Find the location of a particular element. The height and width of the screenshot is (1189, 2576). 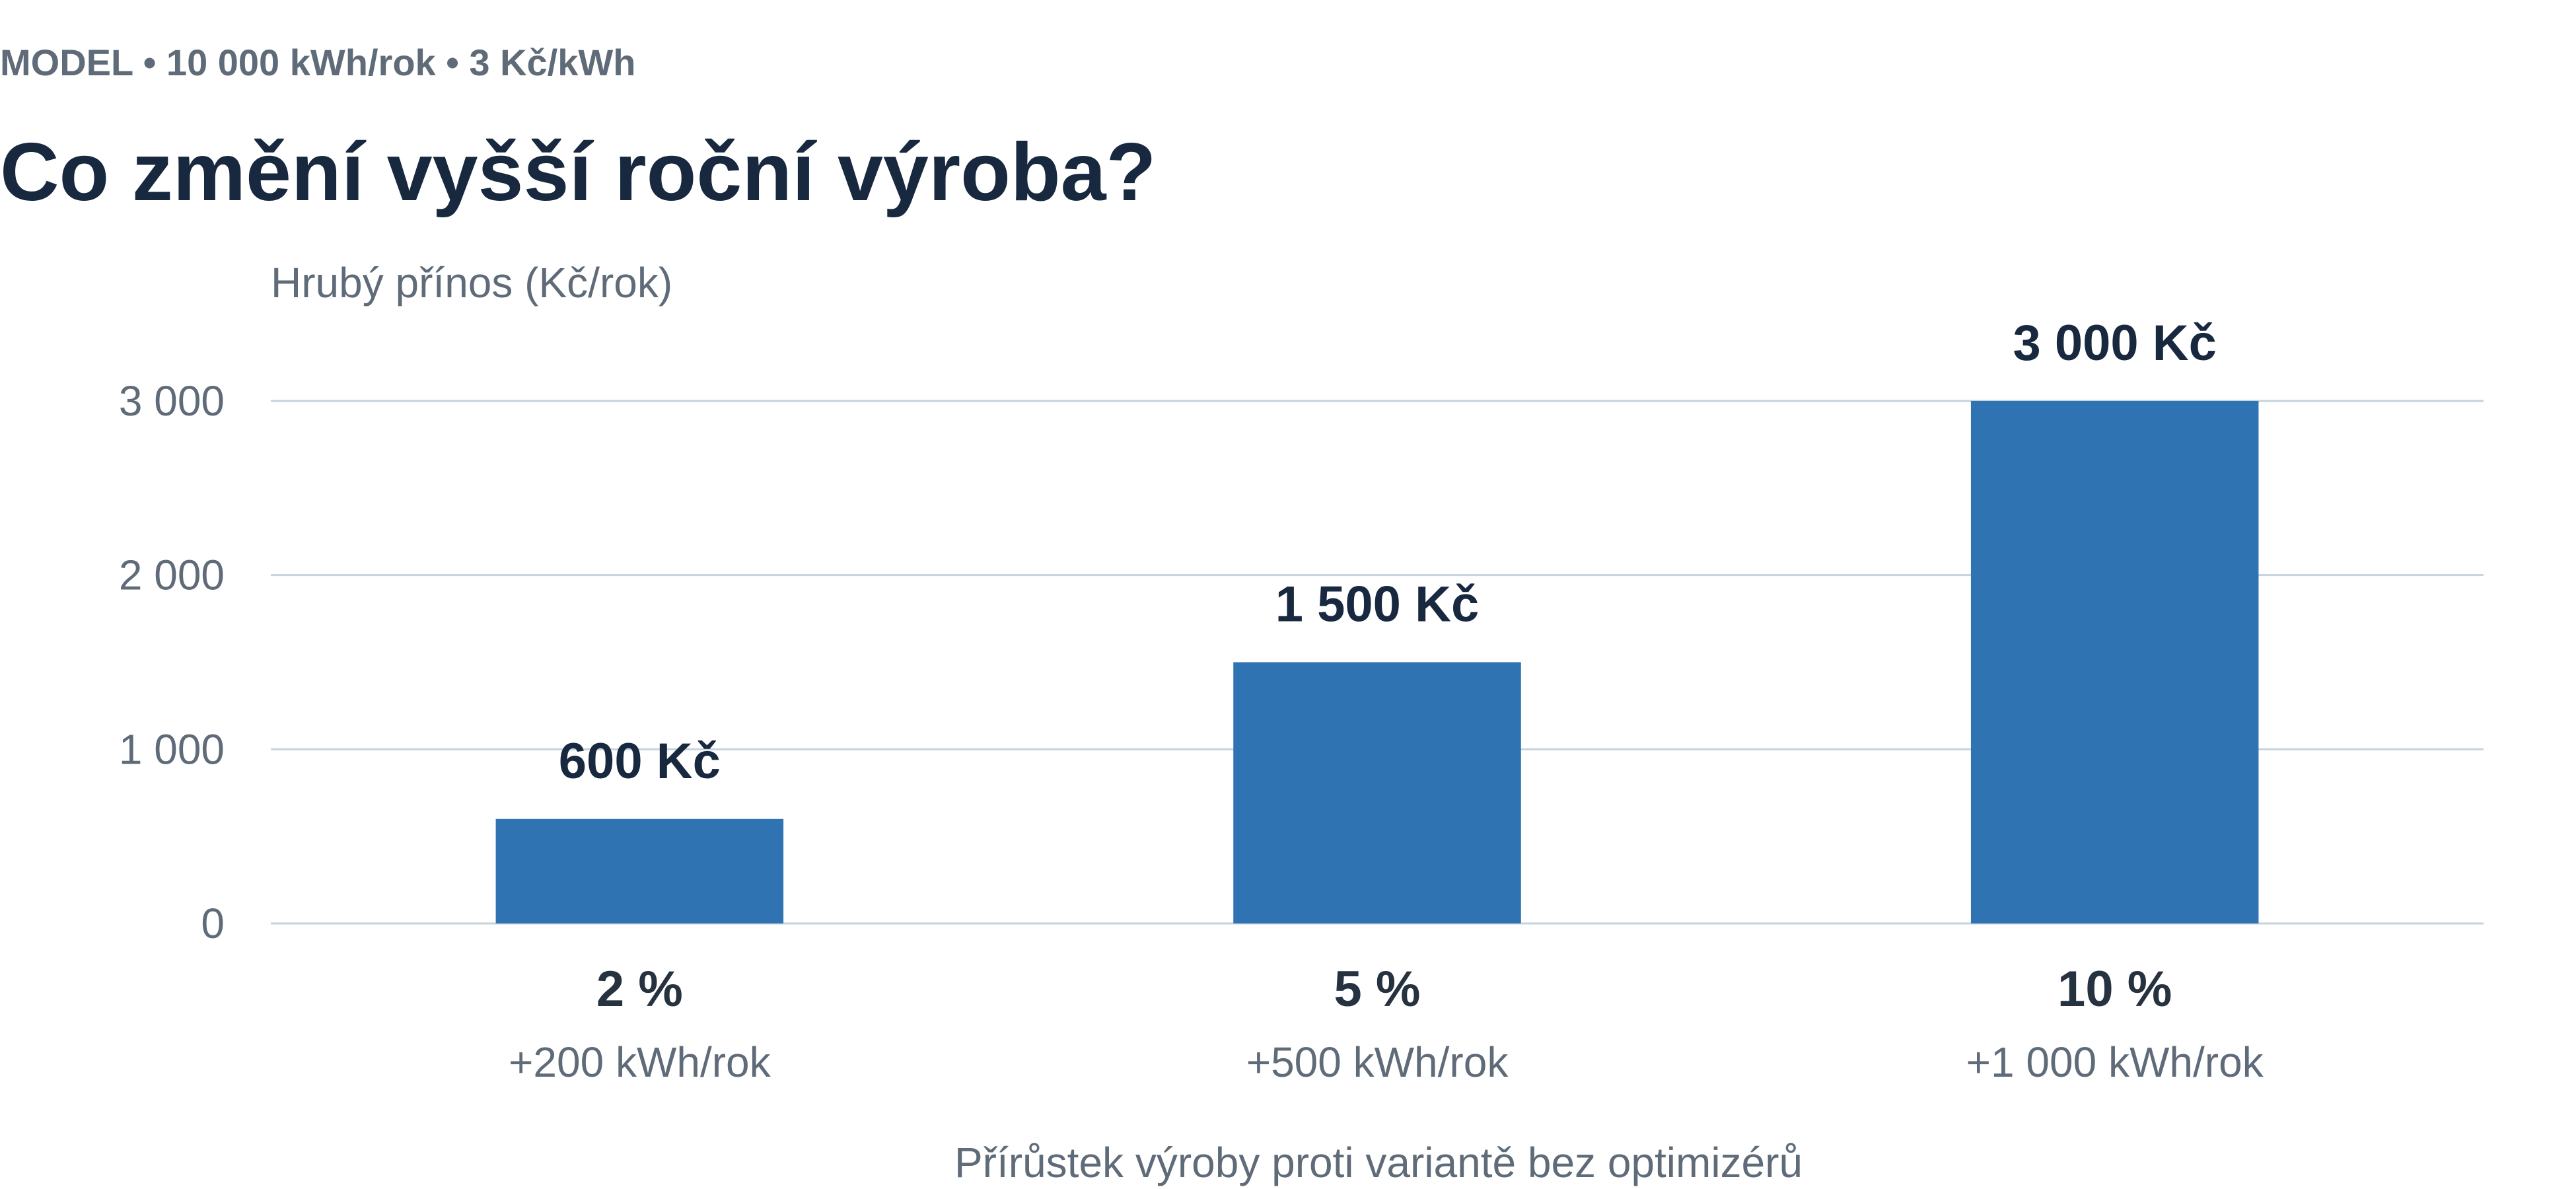

category-sublabel: +500 kWh/rok is located at coordinates (1377, 1062).